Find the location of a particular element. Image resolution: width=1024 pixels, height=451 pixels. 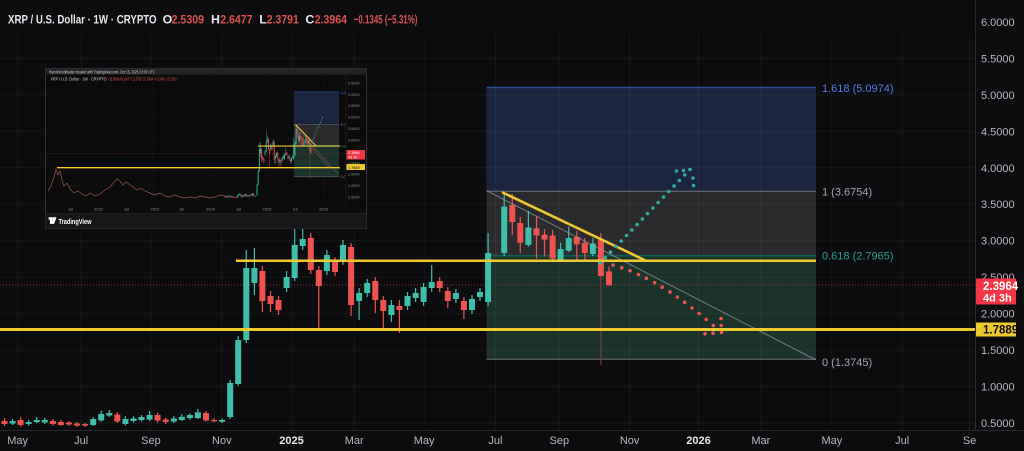

svg-text: 0 (1.3745) is located at coordinates (847, 363).